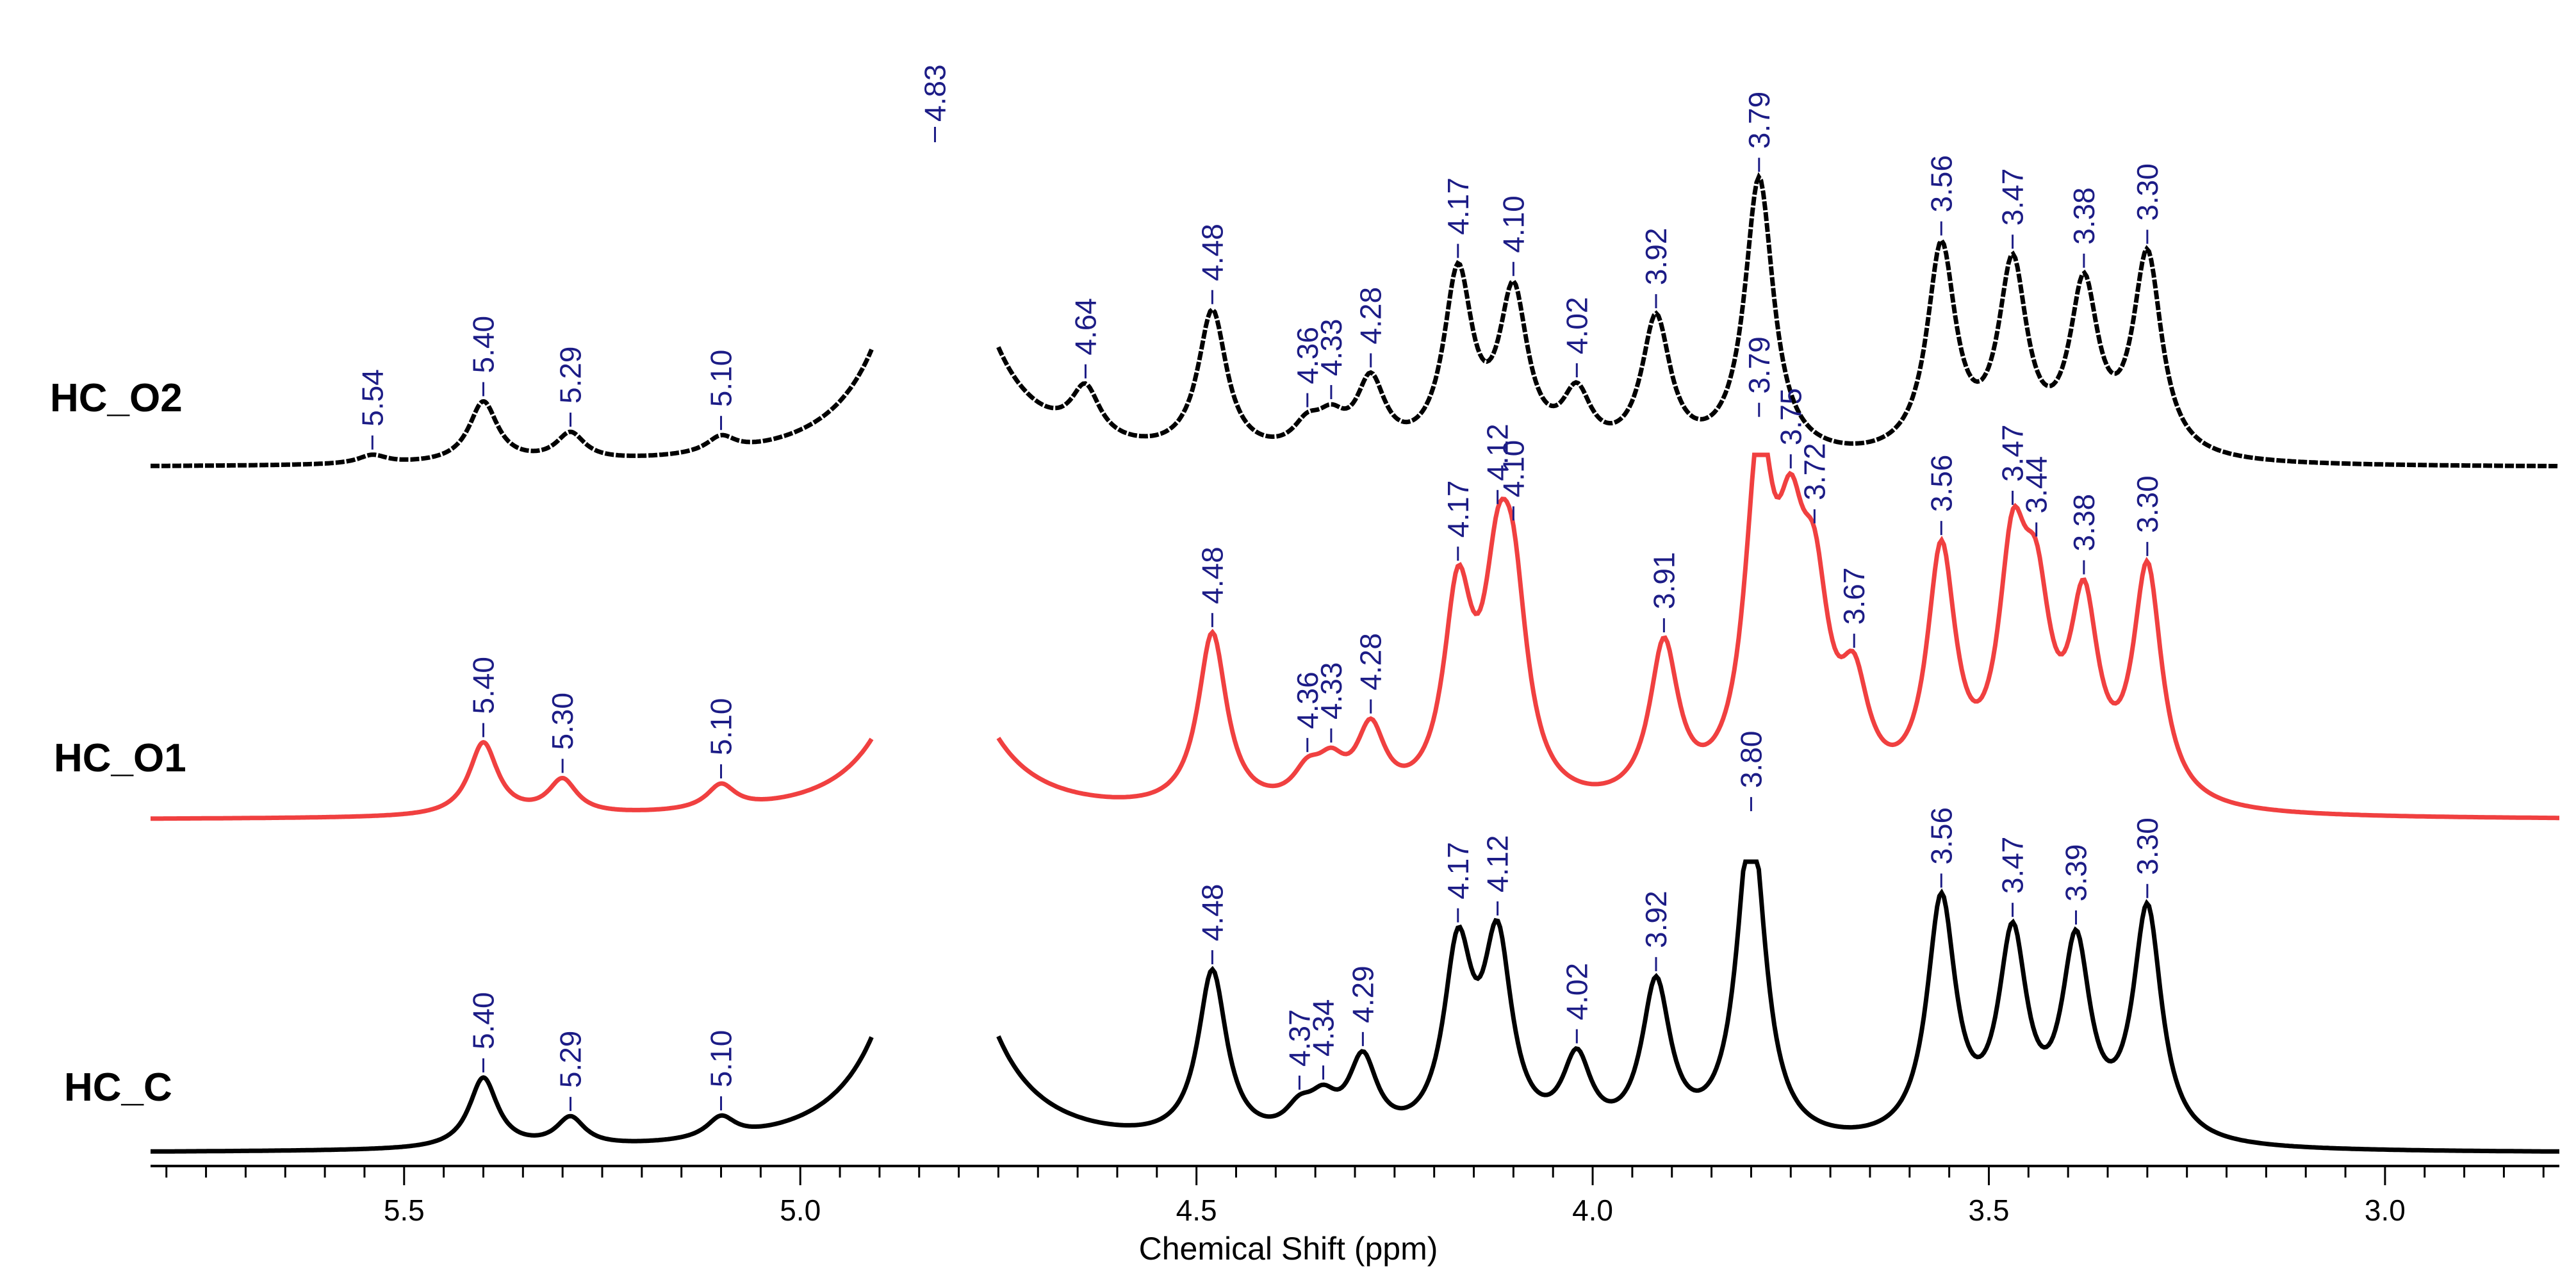 This screenshot has width=2576, height=1273. What do you see at coordinates (1212, 253) in the screenshot?
I see `peak-label-hc-o2-5: 4.48` at bounding box center [1212, 253].